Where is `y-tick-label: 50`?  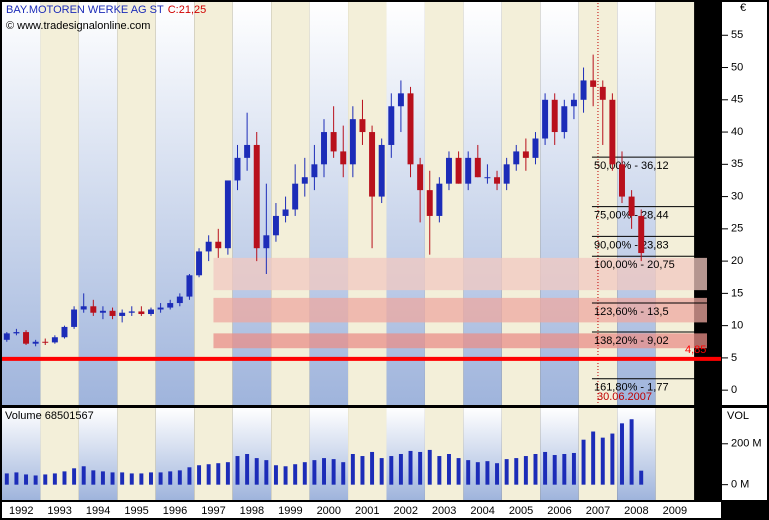
y-tick-label: 50 is located at coordinates (737, 67).